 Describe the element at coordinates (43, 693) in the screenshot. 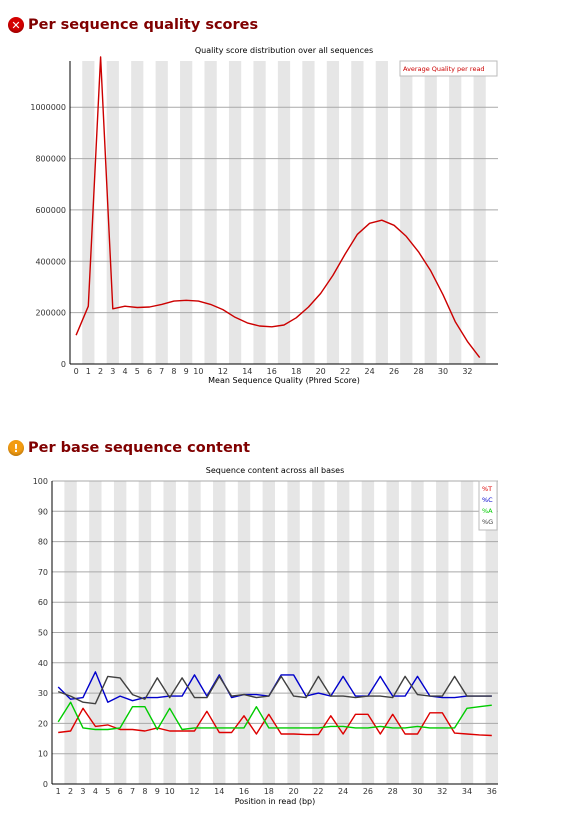

I see `y-tick-label: 30` at that location.